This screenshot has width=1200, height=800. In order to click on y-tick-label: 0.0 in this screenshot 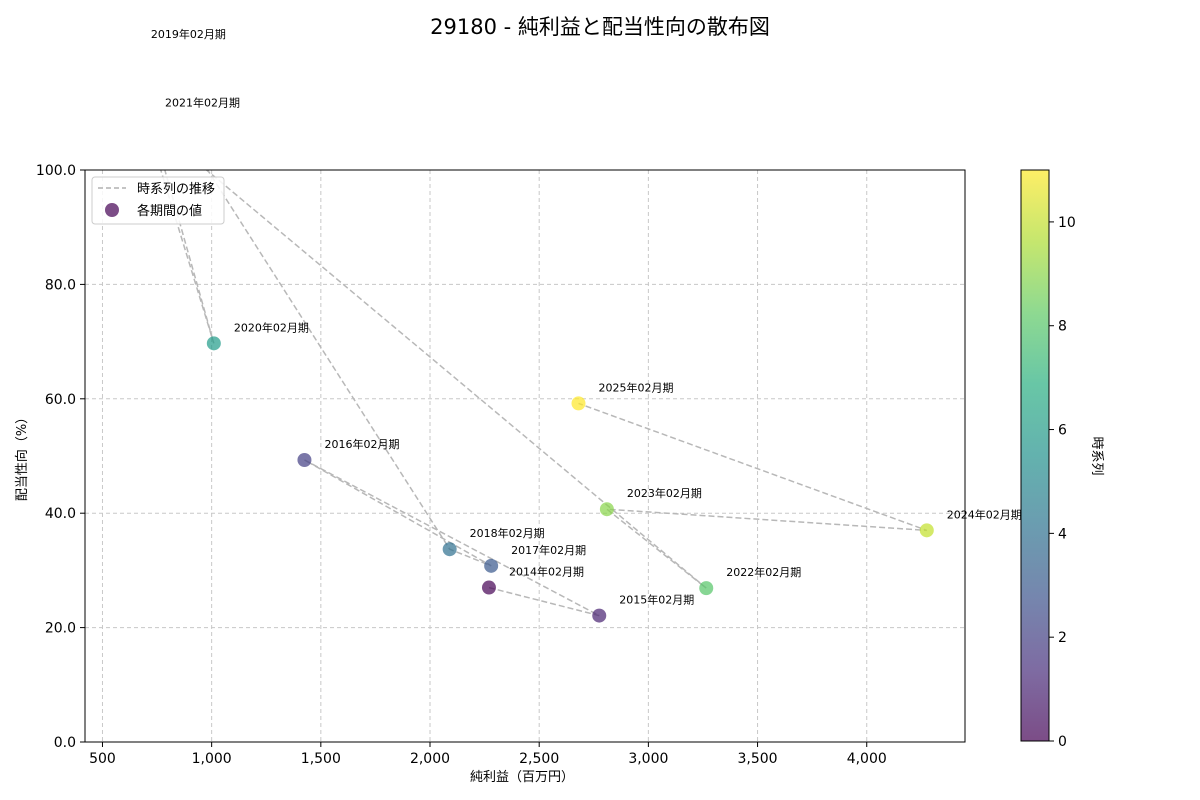, I will do `click(65, 743)`.